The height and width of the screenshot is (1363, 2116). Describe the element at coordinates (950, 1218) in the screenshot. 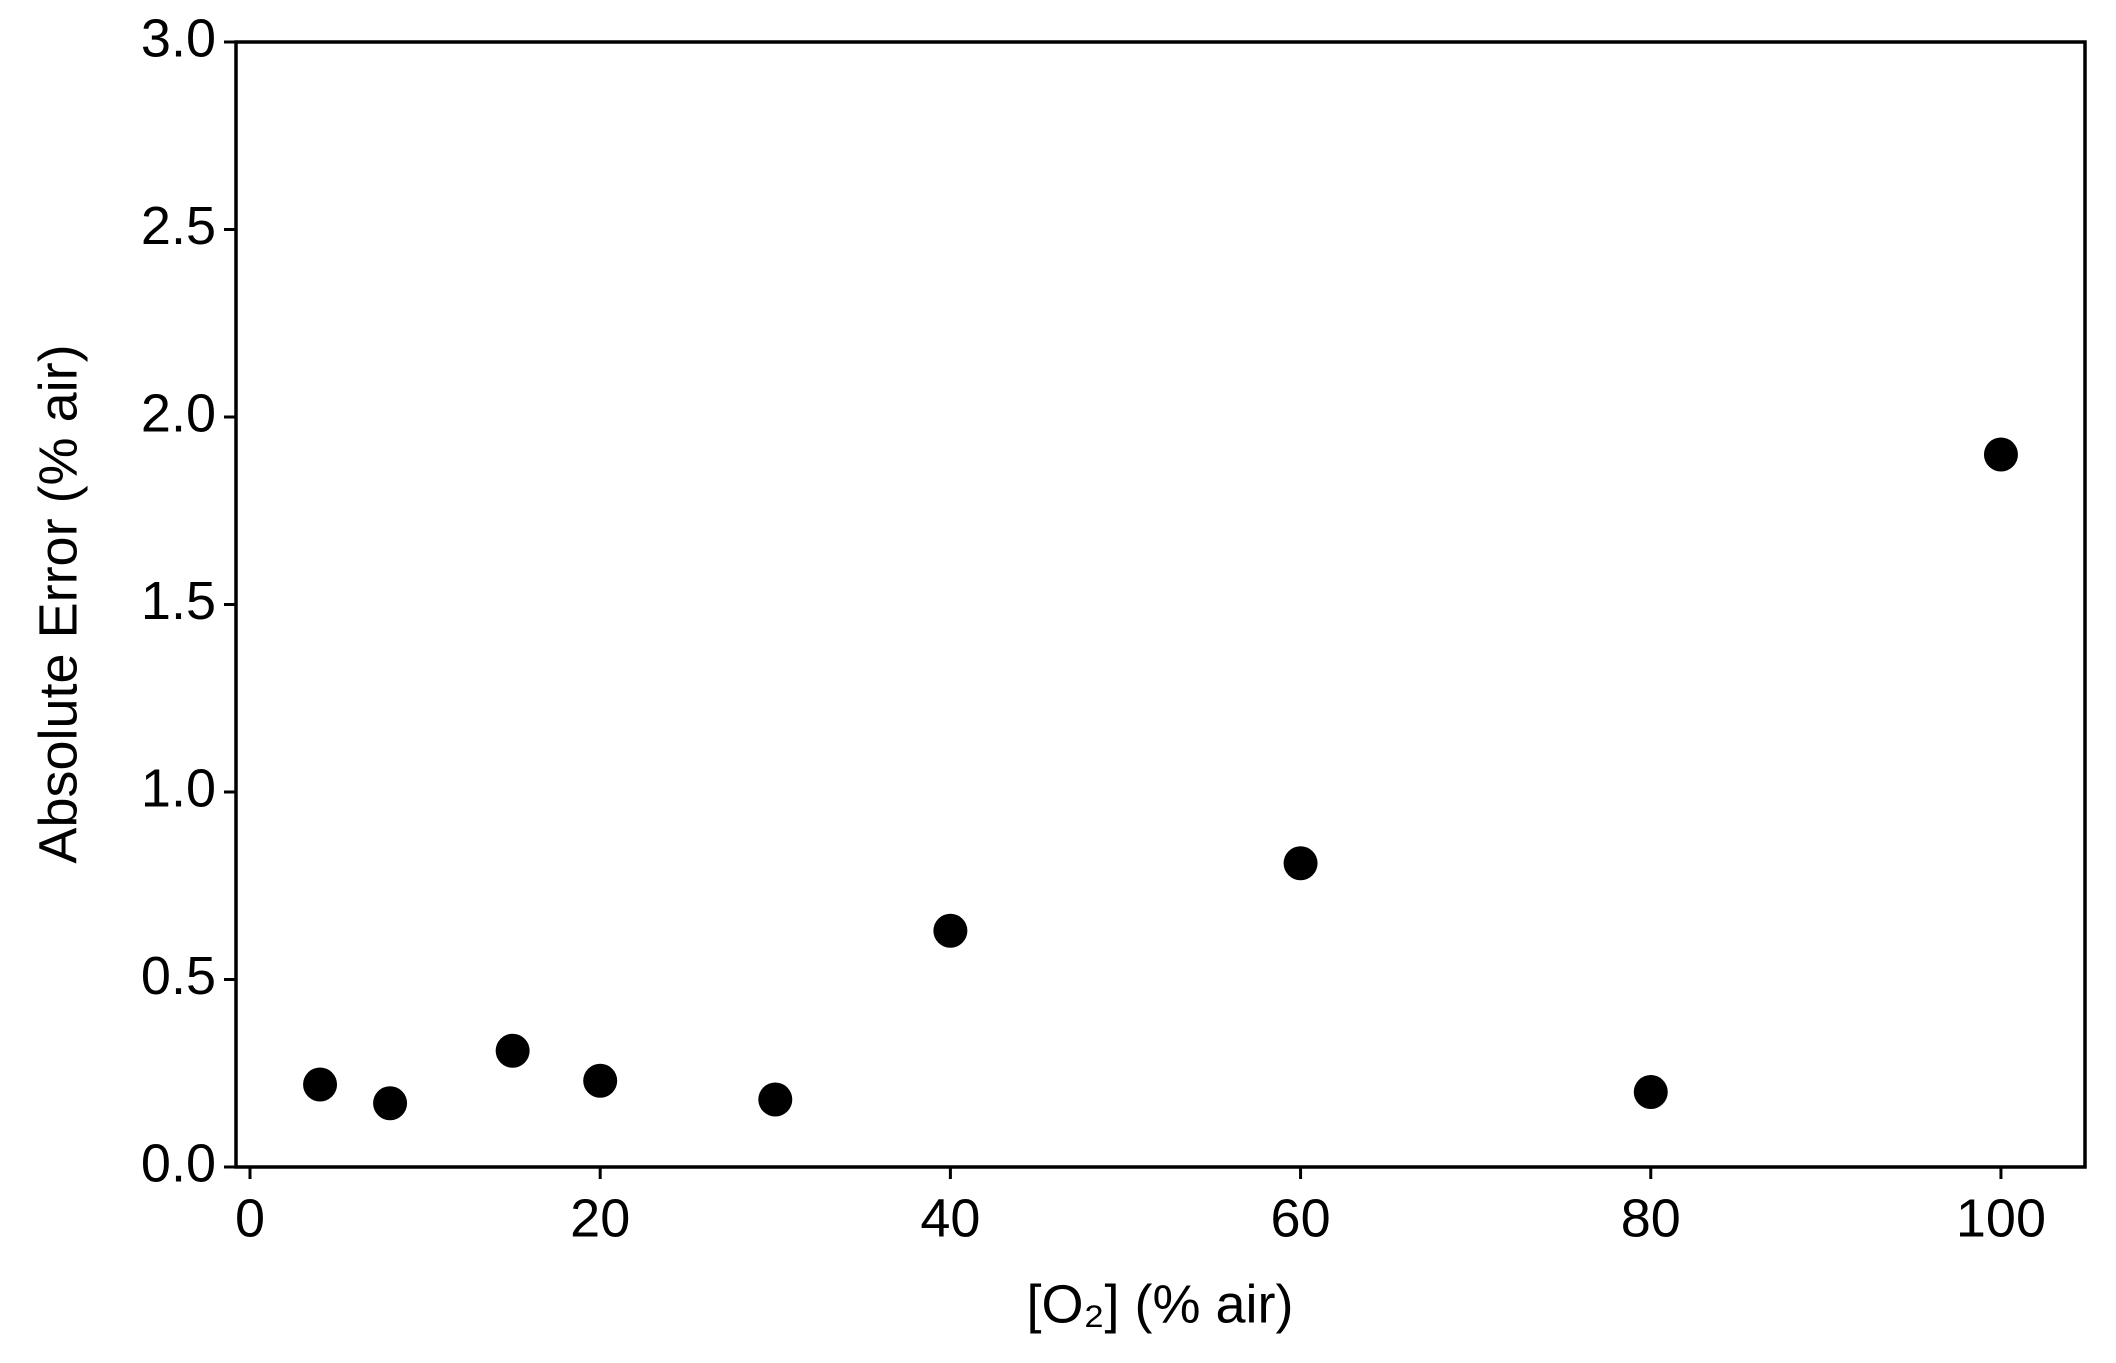

I see `x-tick-label: 40` at that location.